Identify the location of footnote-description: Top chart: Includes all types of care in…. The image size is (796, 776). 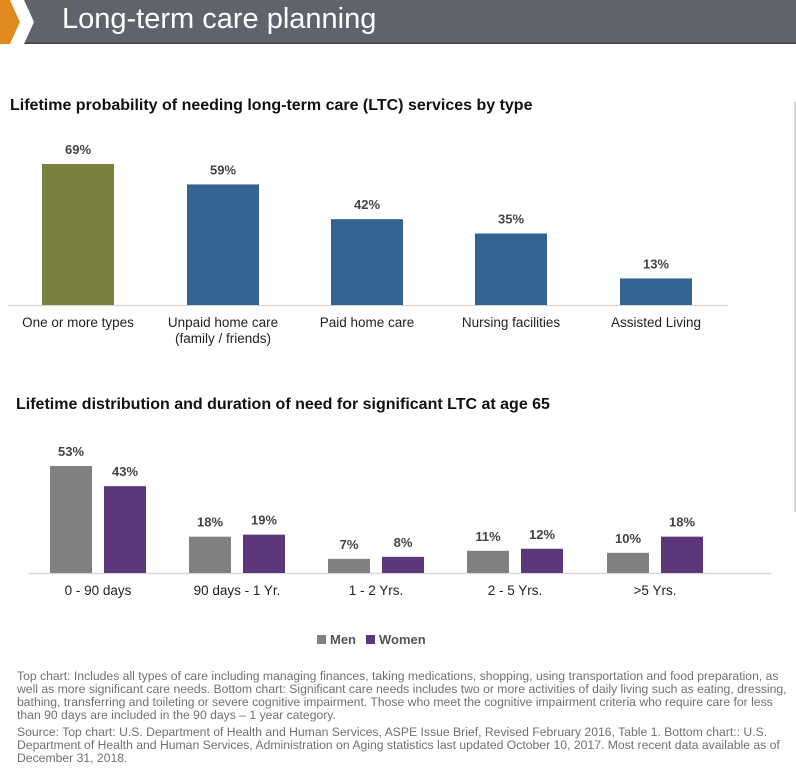
(402, 695).